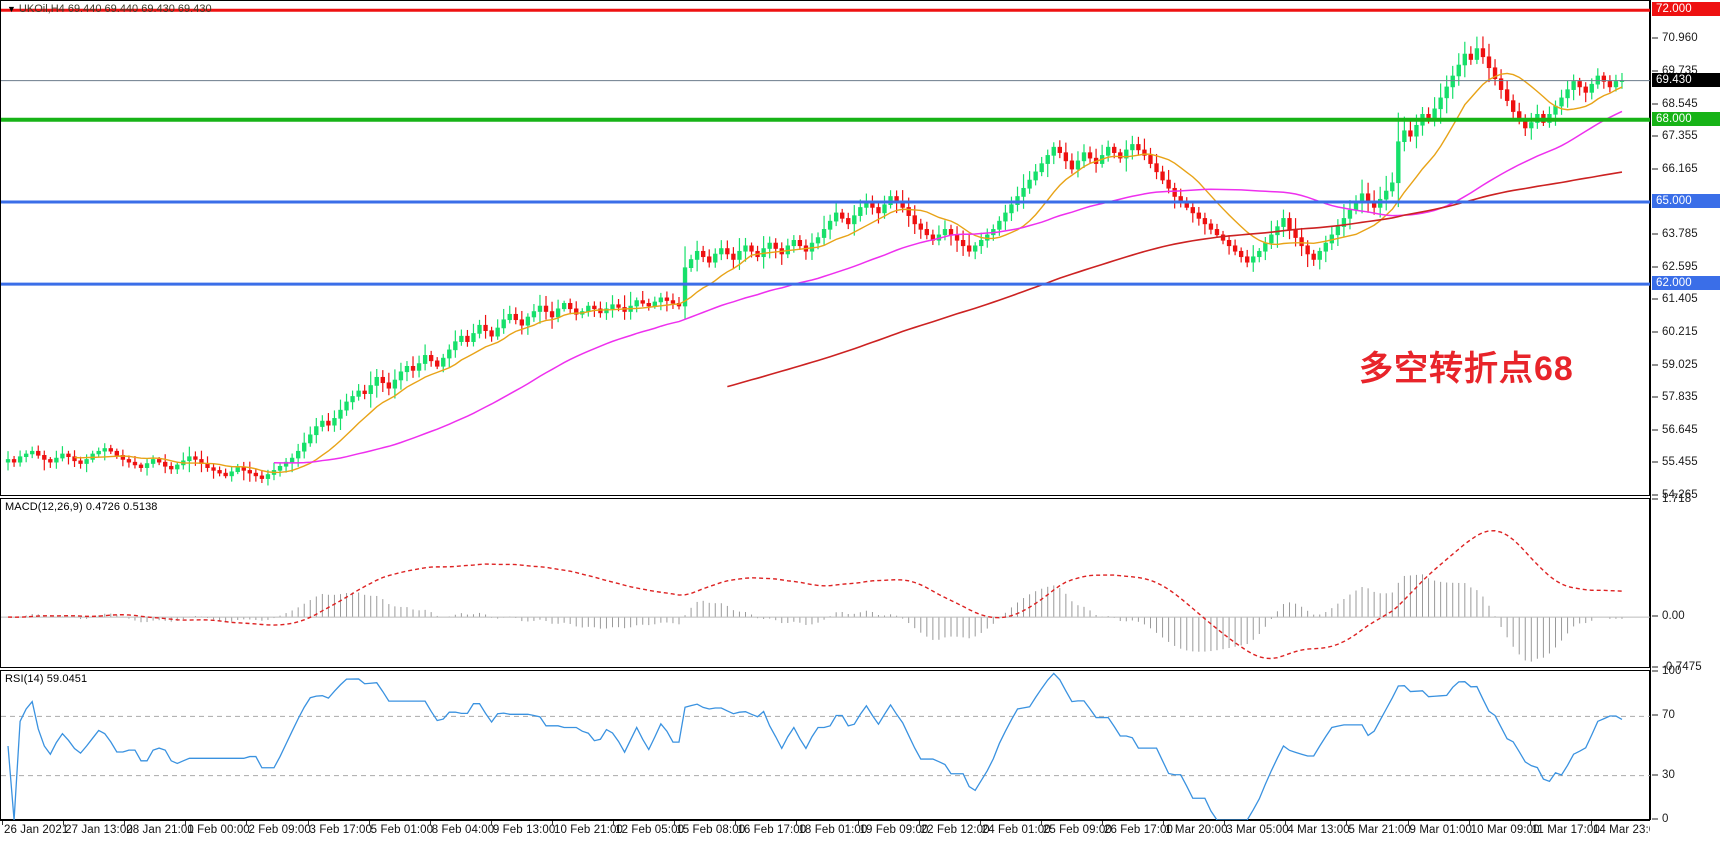  Describe the element at coordinates (160, 830) in the screenshot. I see `time-tick-2: 28 Jan 21:00` at that location.